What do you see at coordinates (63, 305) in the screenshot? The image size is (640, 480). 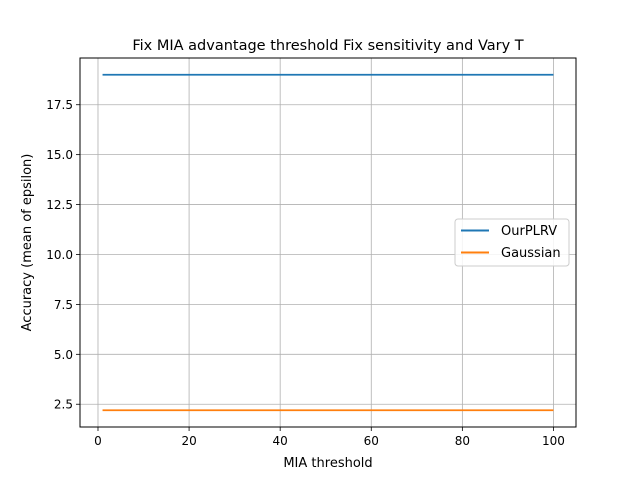 I see `y-tick-label-2: 7.5` at bounding box center [63, 305].